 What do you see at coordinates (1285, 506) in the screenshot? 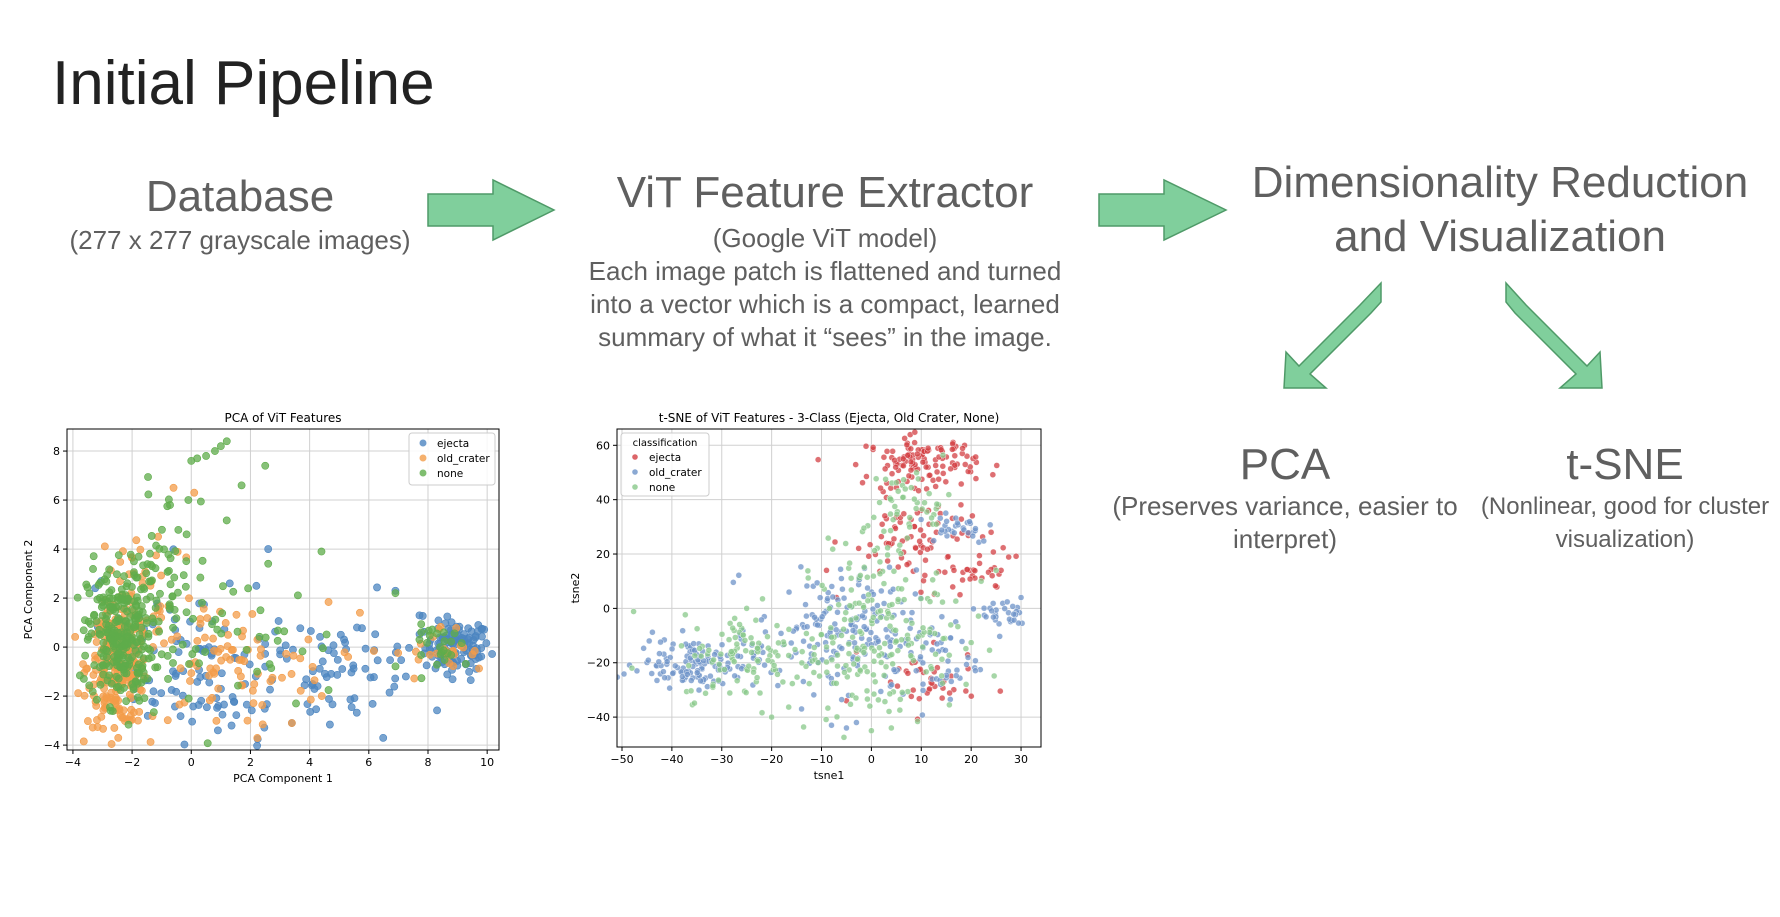
I see `pca-desc-line-1: (Preserves variance, easier to` at bounding box center [1285, 506].